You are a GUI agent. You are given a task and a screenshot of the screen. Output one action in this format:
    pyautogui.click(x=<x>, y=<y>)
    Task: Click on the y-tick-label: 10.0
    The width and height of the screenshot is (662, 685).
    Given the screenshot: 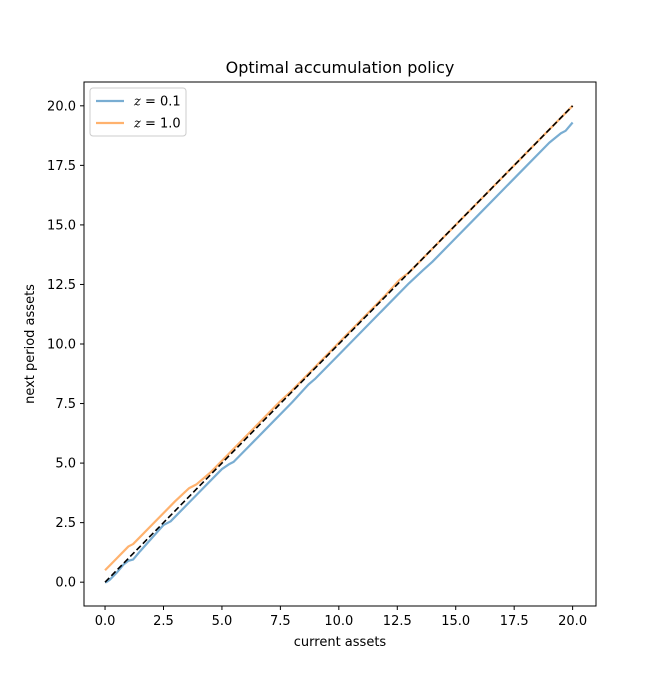 What is the action you would take?
    pyautogui.click(x=61, y=345)
    